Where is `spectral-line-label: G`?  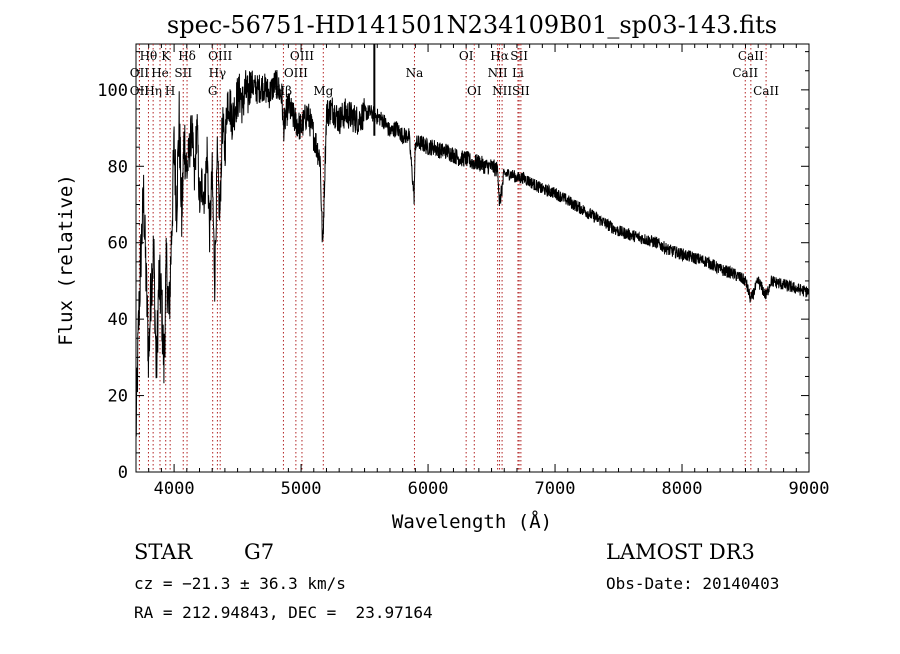
spectral-line-label: G is located at coordinates (213, 91).